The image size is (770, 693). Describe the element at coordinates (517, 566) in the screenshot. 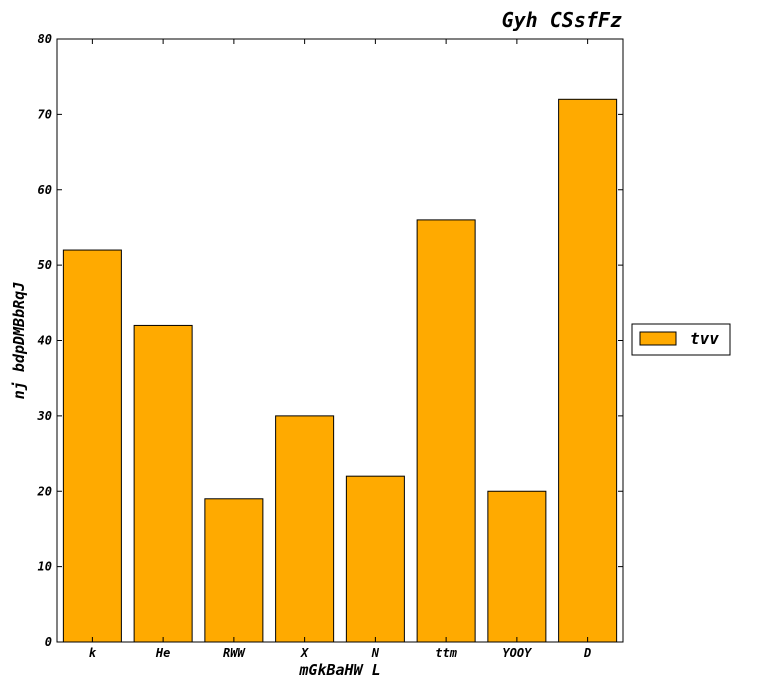

I see `bar-YOOY` at that location.